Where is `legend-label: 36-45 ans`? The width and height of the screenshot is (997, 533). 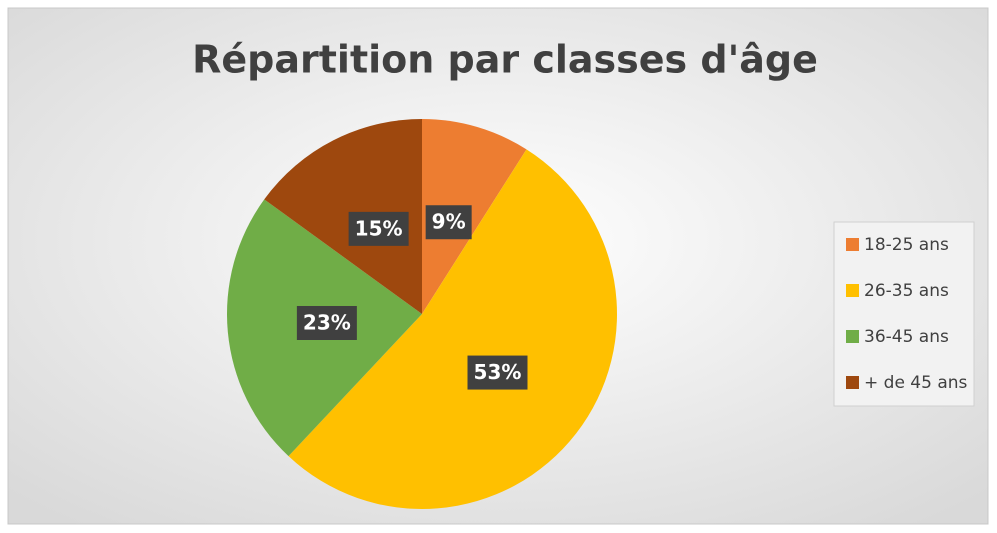
legend-label: 36-45 ans is located at coordinates (906, 337).